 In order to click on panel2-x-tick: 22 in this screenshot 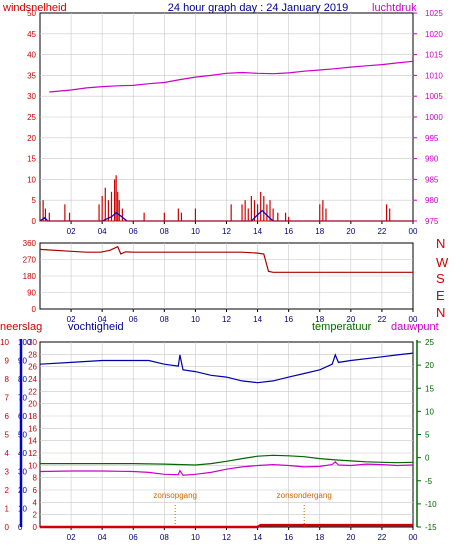, I will do `click(381, 319)`.